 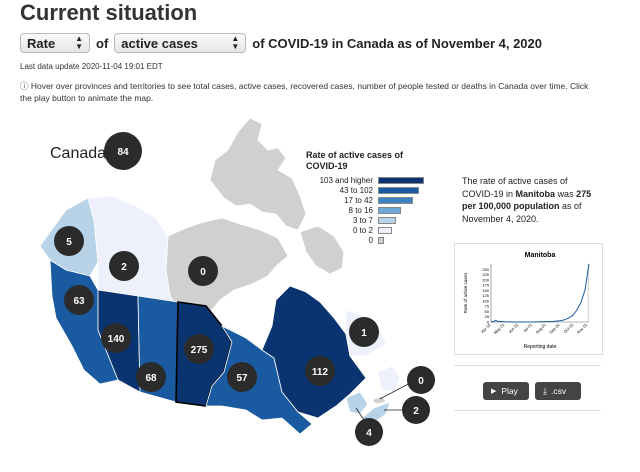 I want to click on chart-y-tick-label: 175, so click(x=485, y=285).